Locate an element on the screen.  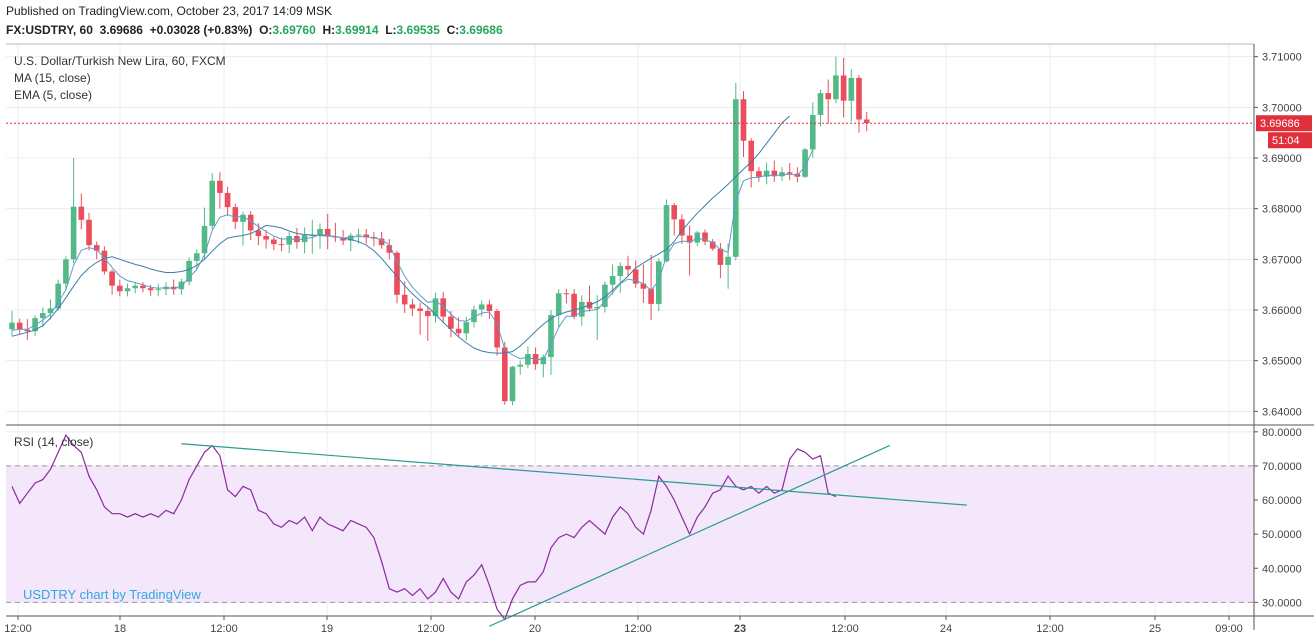
open-value: 3.69760 is located at coordinates (294, 30).